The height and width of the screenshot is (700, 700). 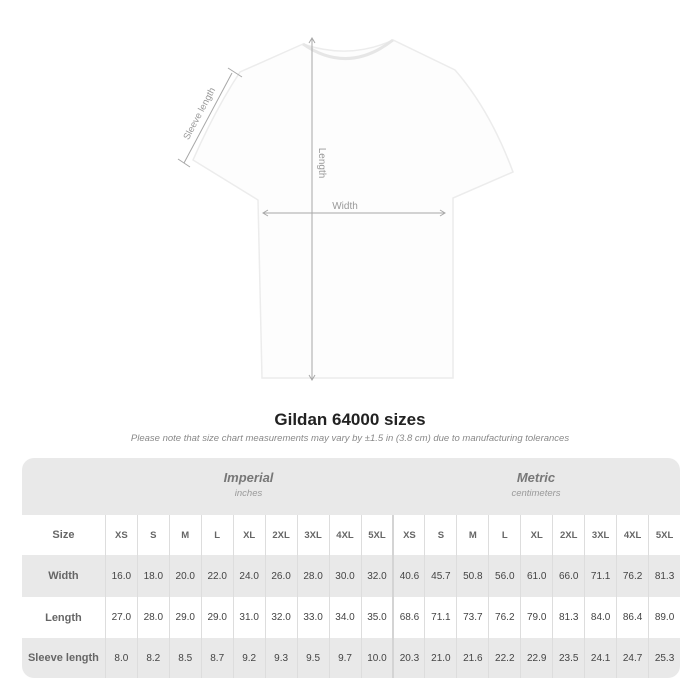 What do you see at coordinates (312, 535) in the screenshot?
I see `imperial-size-header: 3XL` at bounding box center [312, 535].